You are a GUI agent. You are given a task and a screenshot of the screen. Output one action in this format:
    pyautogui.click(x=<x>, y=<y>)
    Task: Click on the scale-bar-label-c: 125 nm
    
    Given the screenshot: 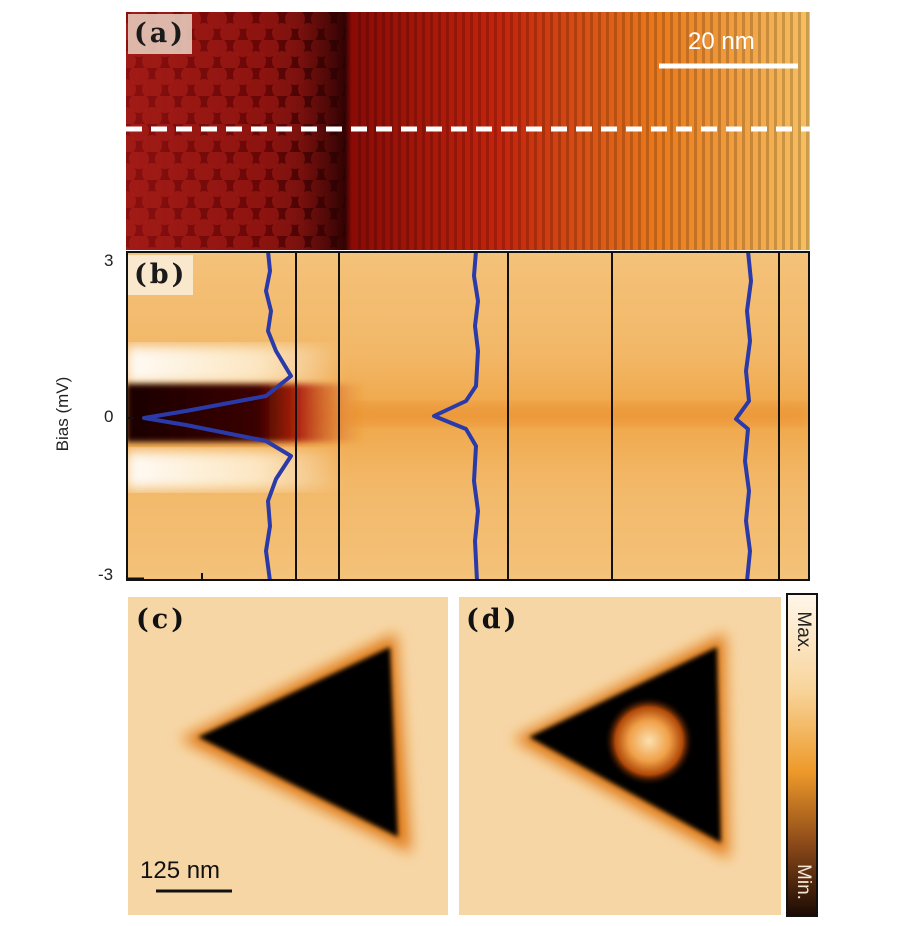 What is the action you would take?
    pyautogui.click(x=180, y=870)
    